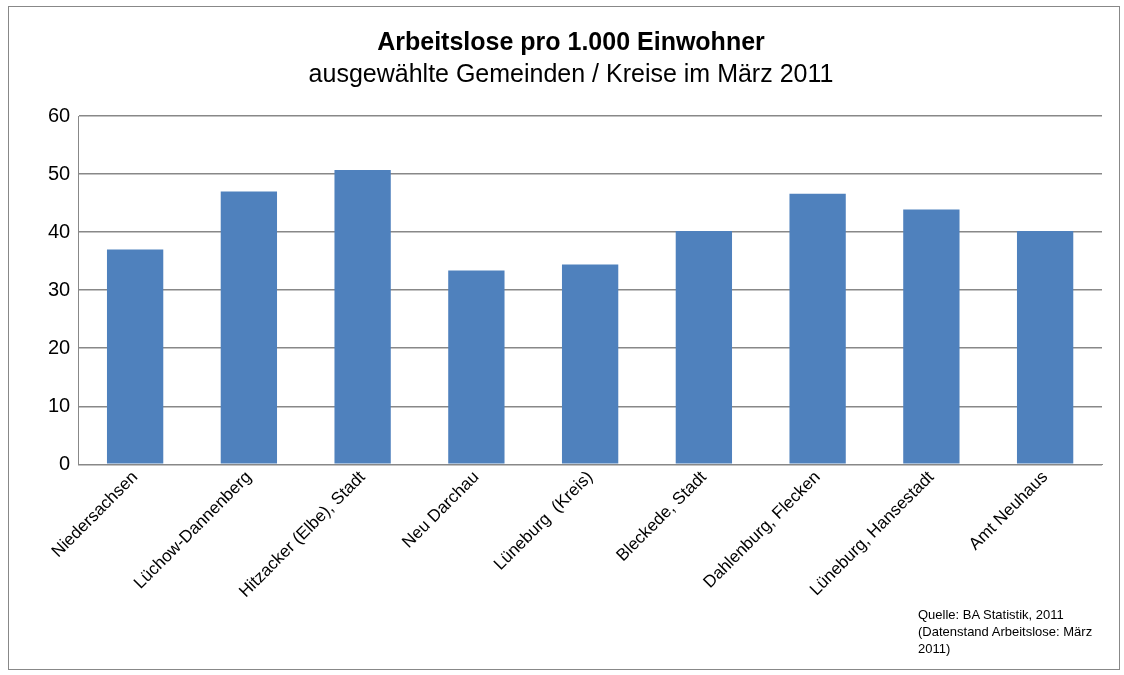 Image resolution: width=1124 pixels, height=675 pixels. I want to click on y-tick-label: 50, so click(59, 172).